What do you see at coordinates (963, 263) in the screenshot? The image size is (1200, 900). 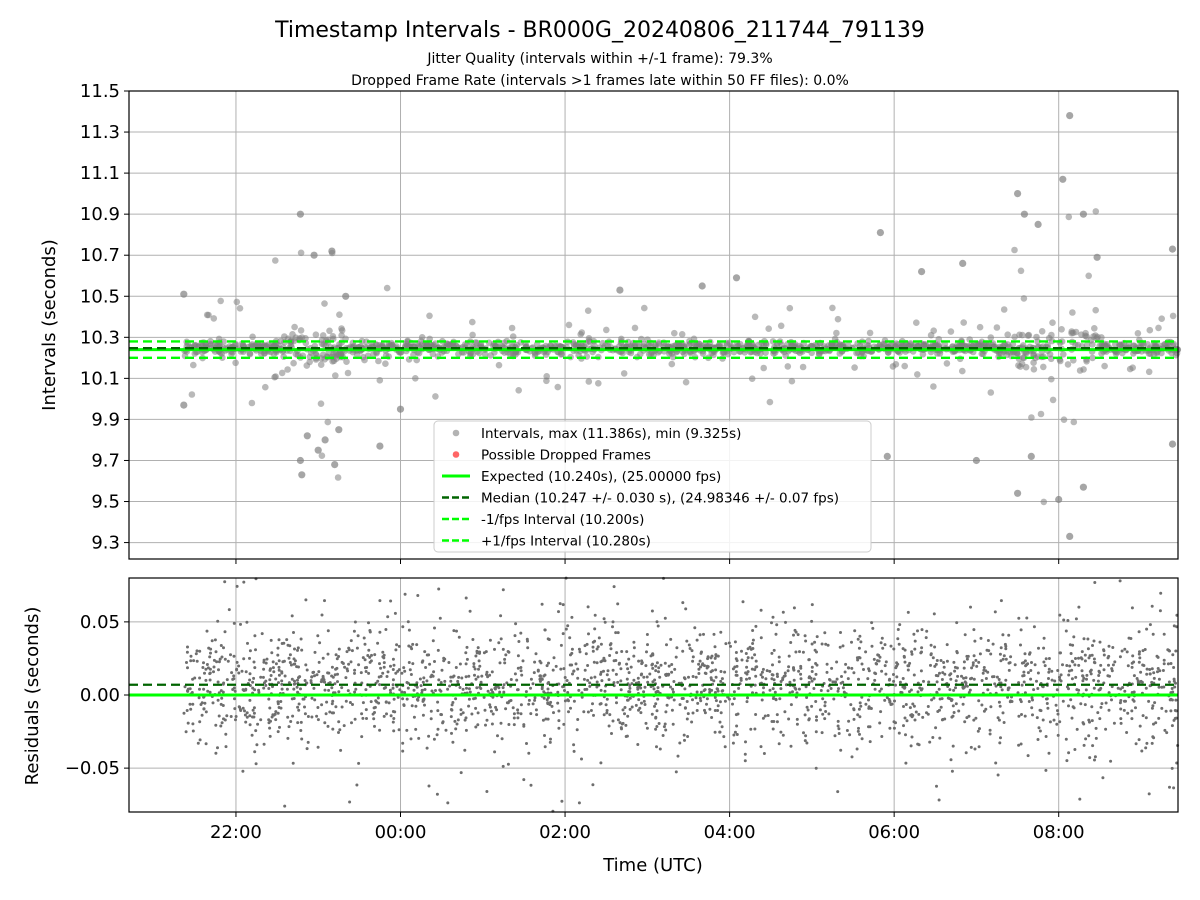 I see `interval-outlier-point` at bounding box center [963, 263].